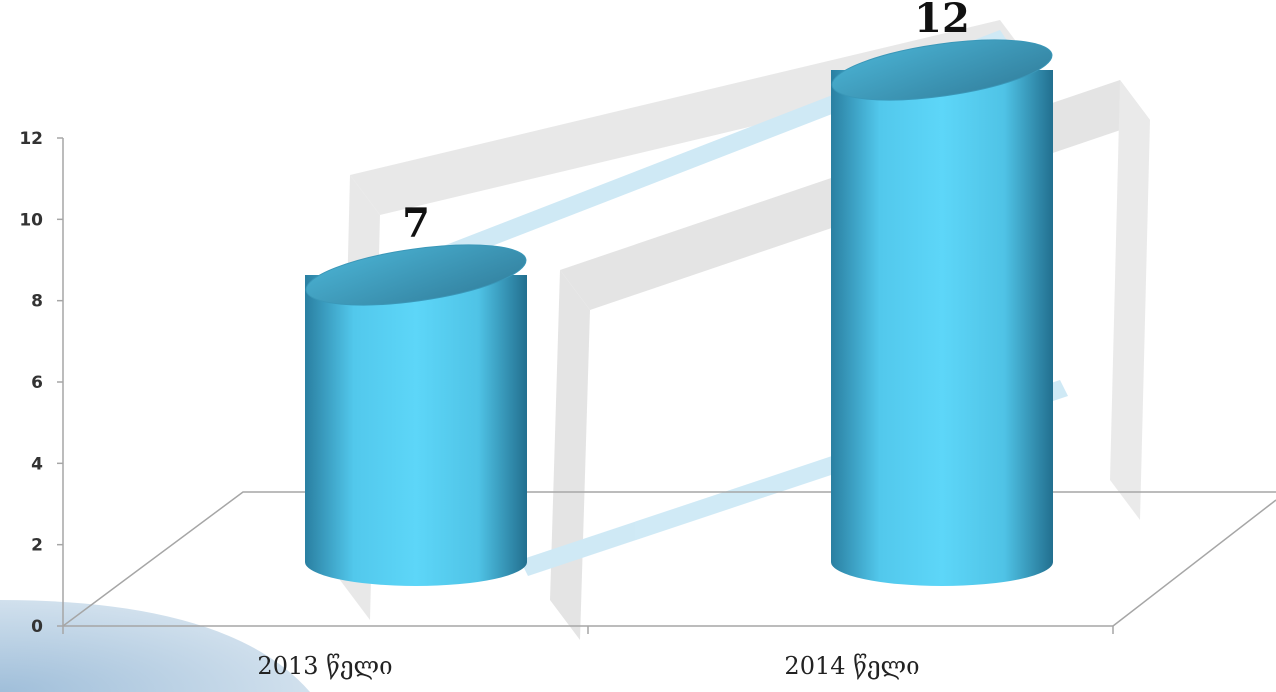 The width and height of the screenshot is (1276, 692). I want to click on category-label-2: 2014 წელი, so click(851, 666).